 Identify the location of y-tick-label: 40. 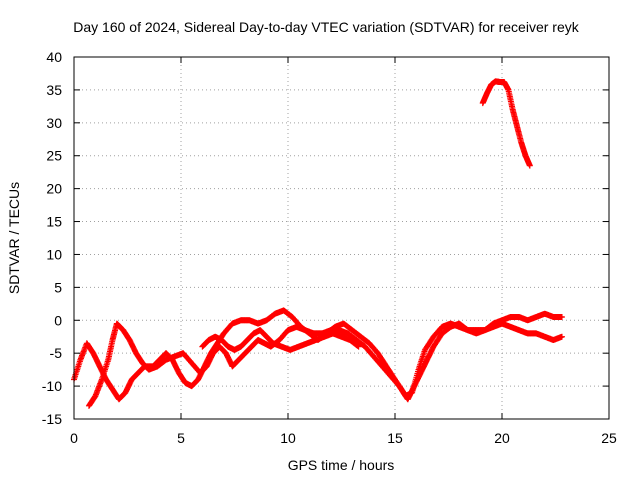
(54, 57).